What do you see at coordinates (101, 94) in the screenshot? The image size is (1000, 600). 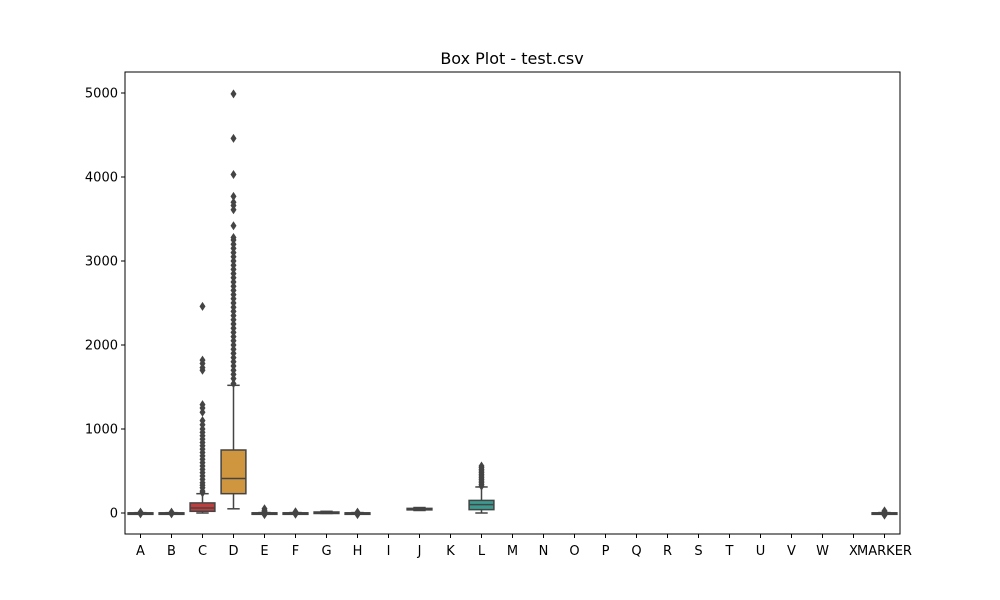 I see `y-tick-label: 5000` at bounding box center [101, 94].